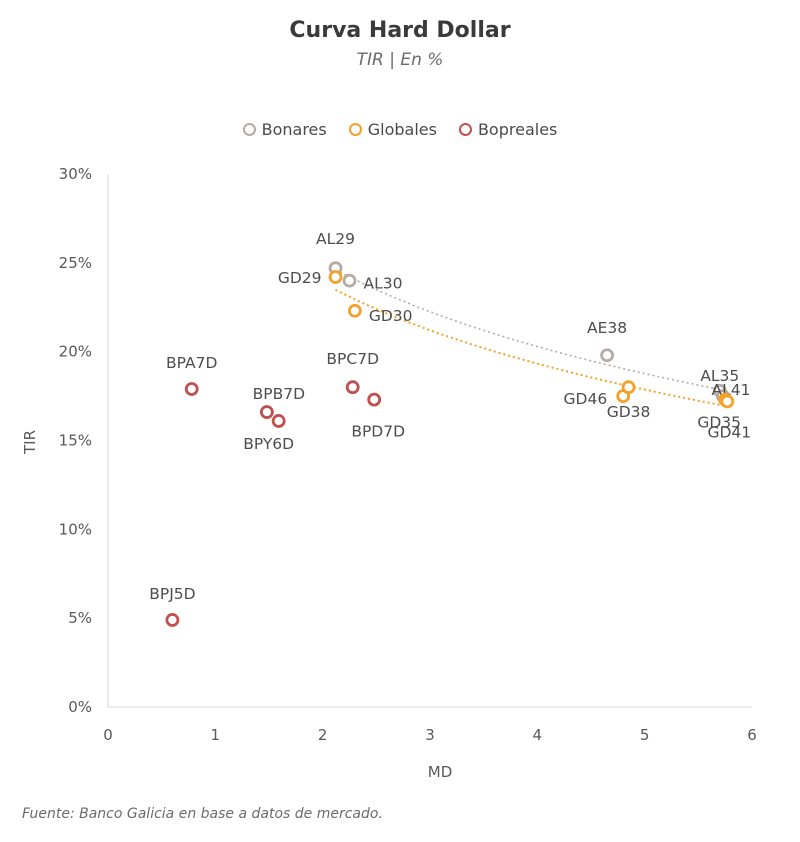 This screenshot has height=842, width=800. I want to click on trendline-globales, so click(531, 348).